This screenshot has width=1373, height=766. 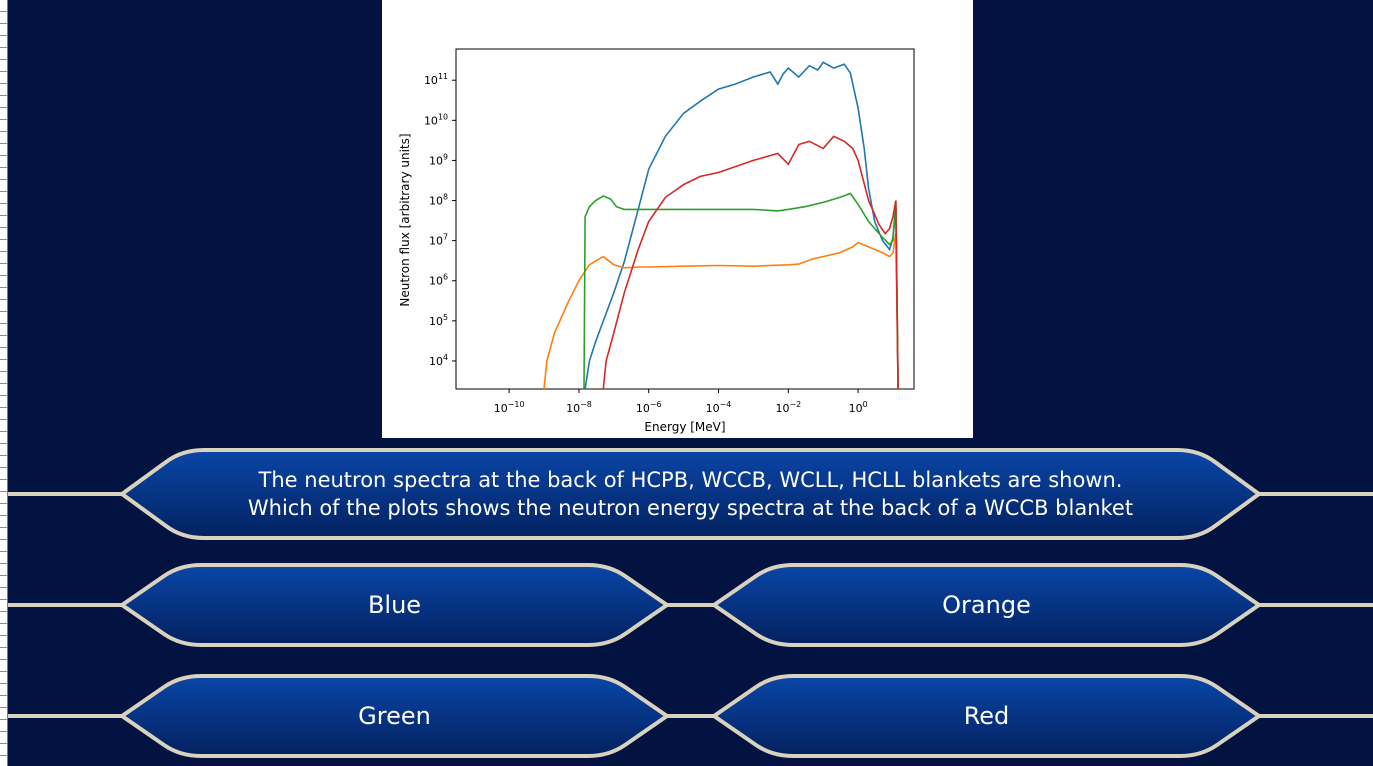 What do you see at coordinates (579, 407) in the screenshot?
I see `x-tick-label: 10⁻⁸` at bounding box center [579, 407].